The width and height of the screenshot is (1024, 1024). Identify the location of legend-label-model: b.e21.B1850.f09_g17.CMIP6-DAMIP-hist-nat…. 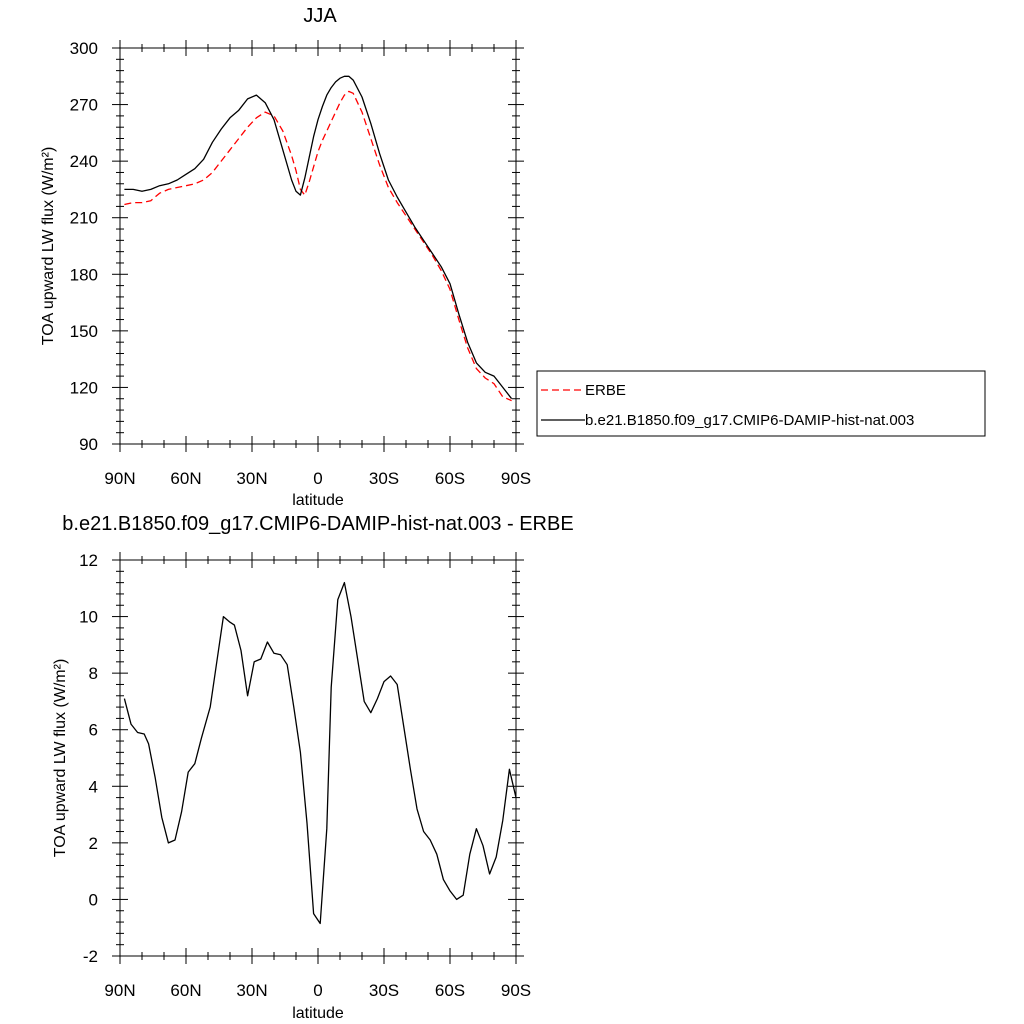
(749, 420).